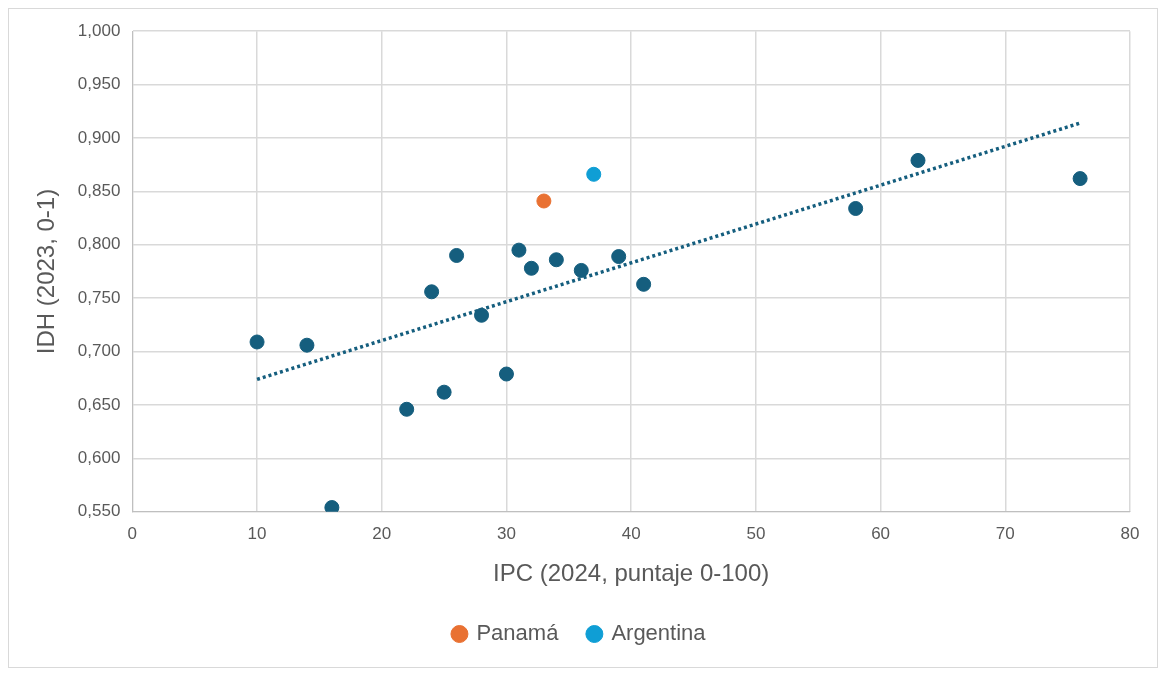 The width and height of the screenshot is (1166, 679). I want to click on x-tick-label: 40, so click(631, 533).